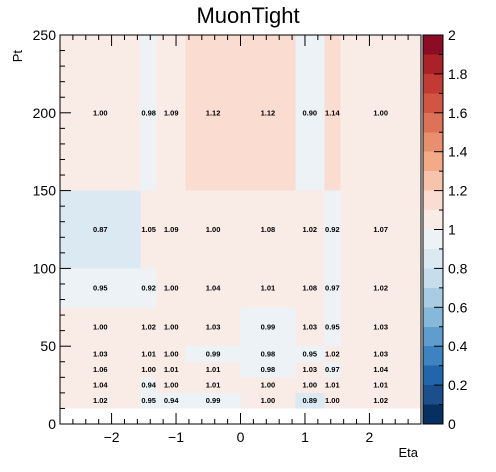 This screenshot has height=472, width=496. I want to click on palette-tick-label: 1.8, so click(458, 74).